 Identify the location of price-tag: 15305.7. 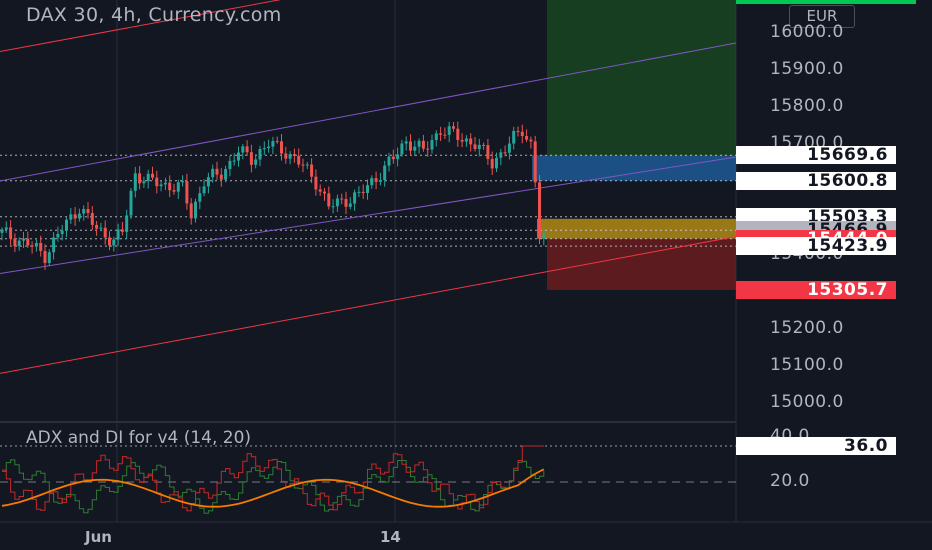
(816, 289).